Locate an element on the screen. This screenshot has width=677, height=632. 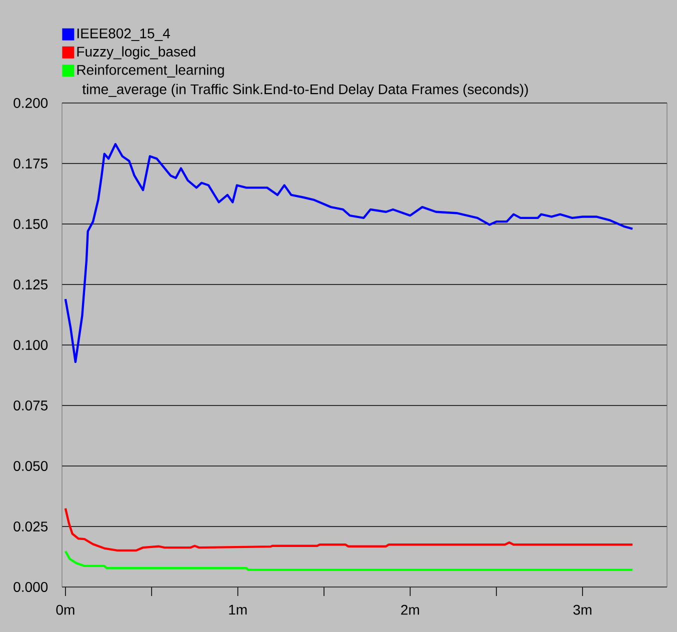
legend-label: Reinforcement_learning is located at coordinates (150, 71).